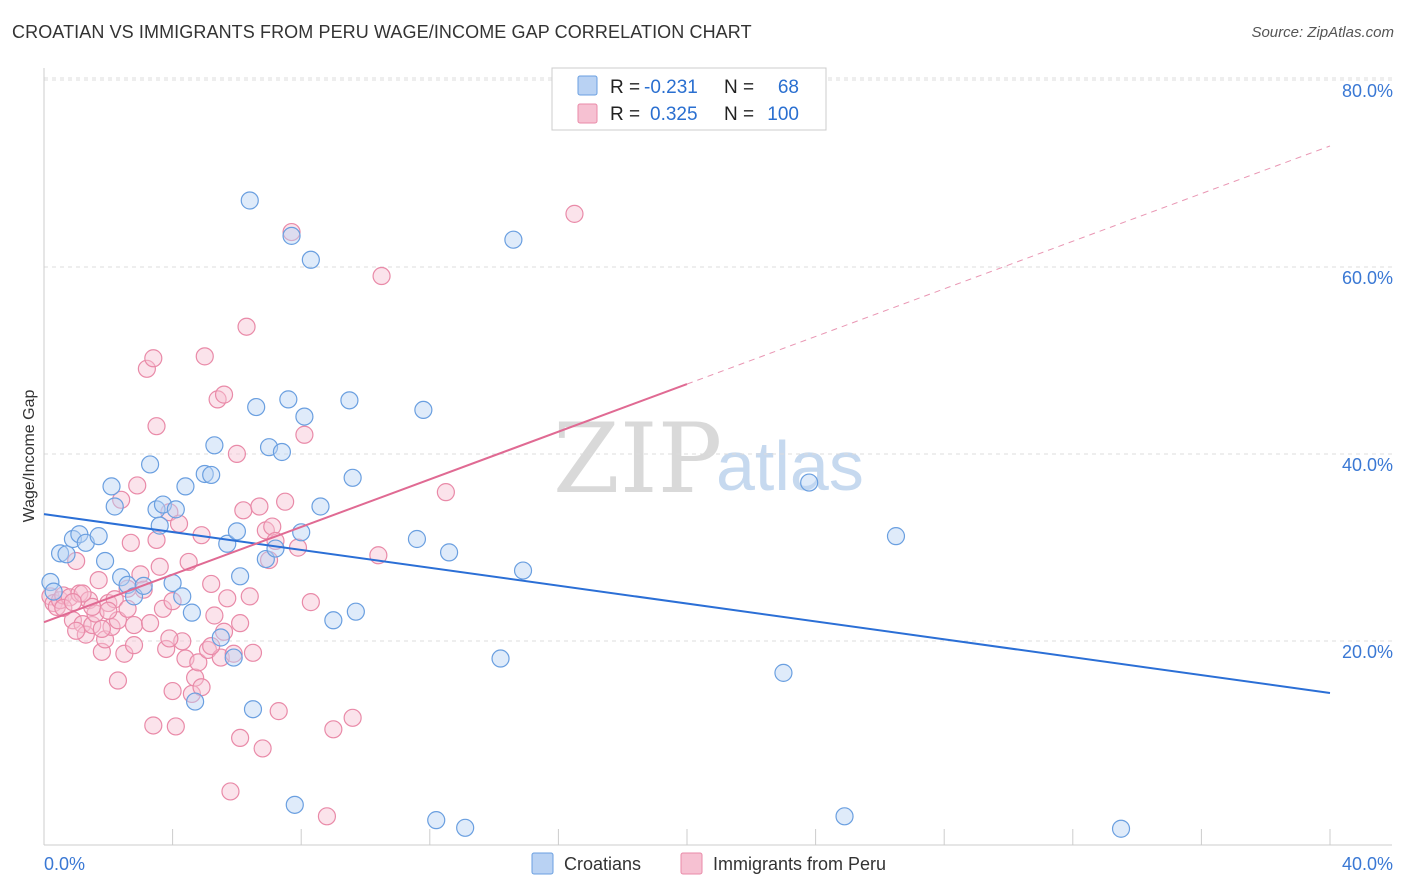 The height and width of the screenshot is (892, 1406). I want to click on y-tick-label: 80.0%, so click(1367, 91).